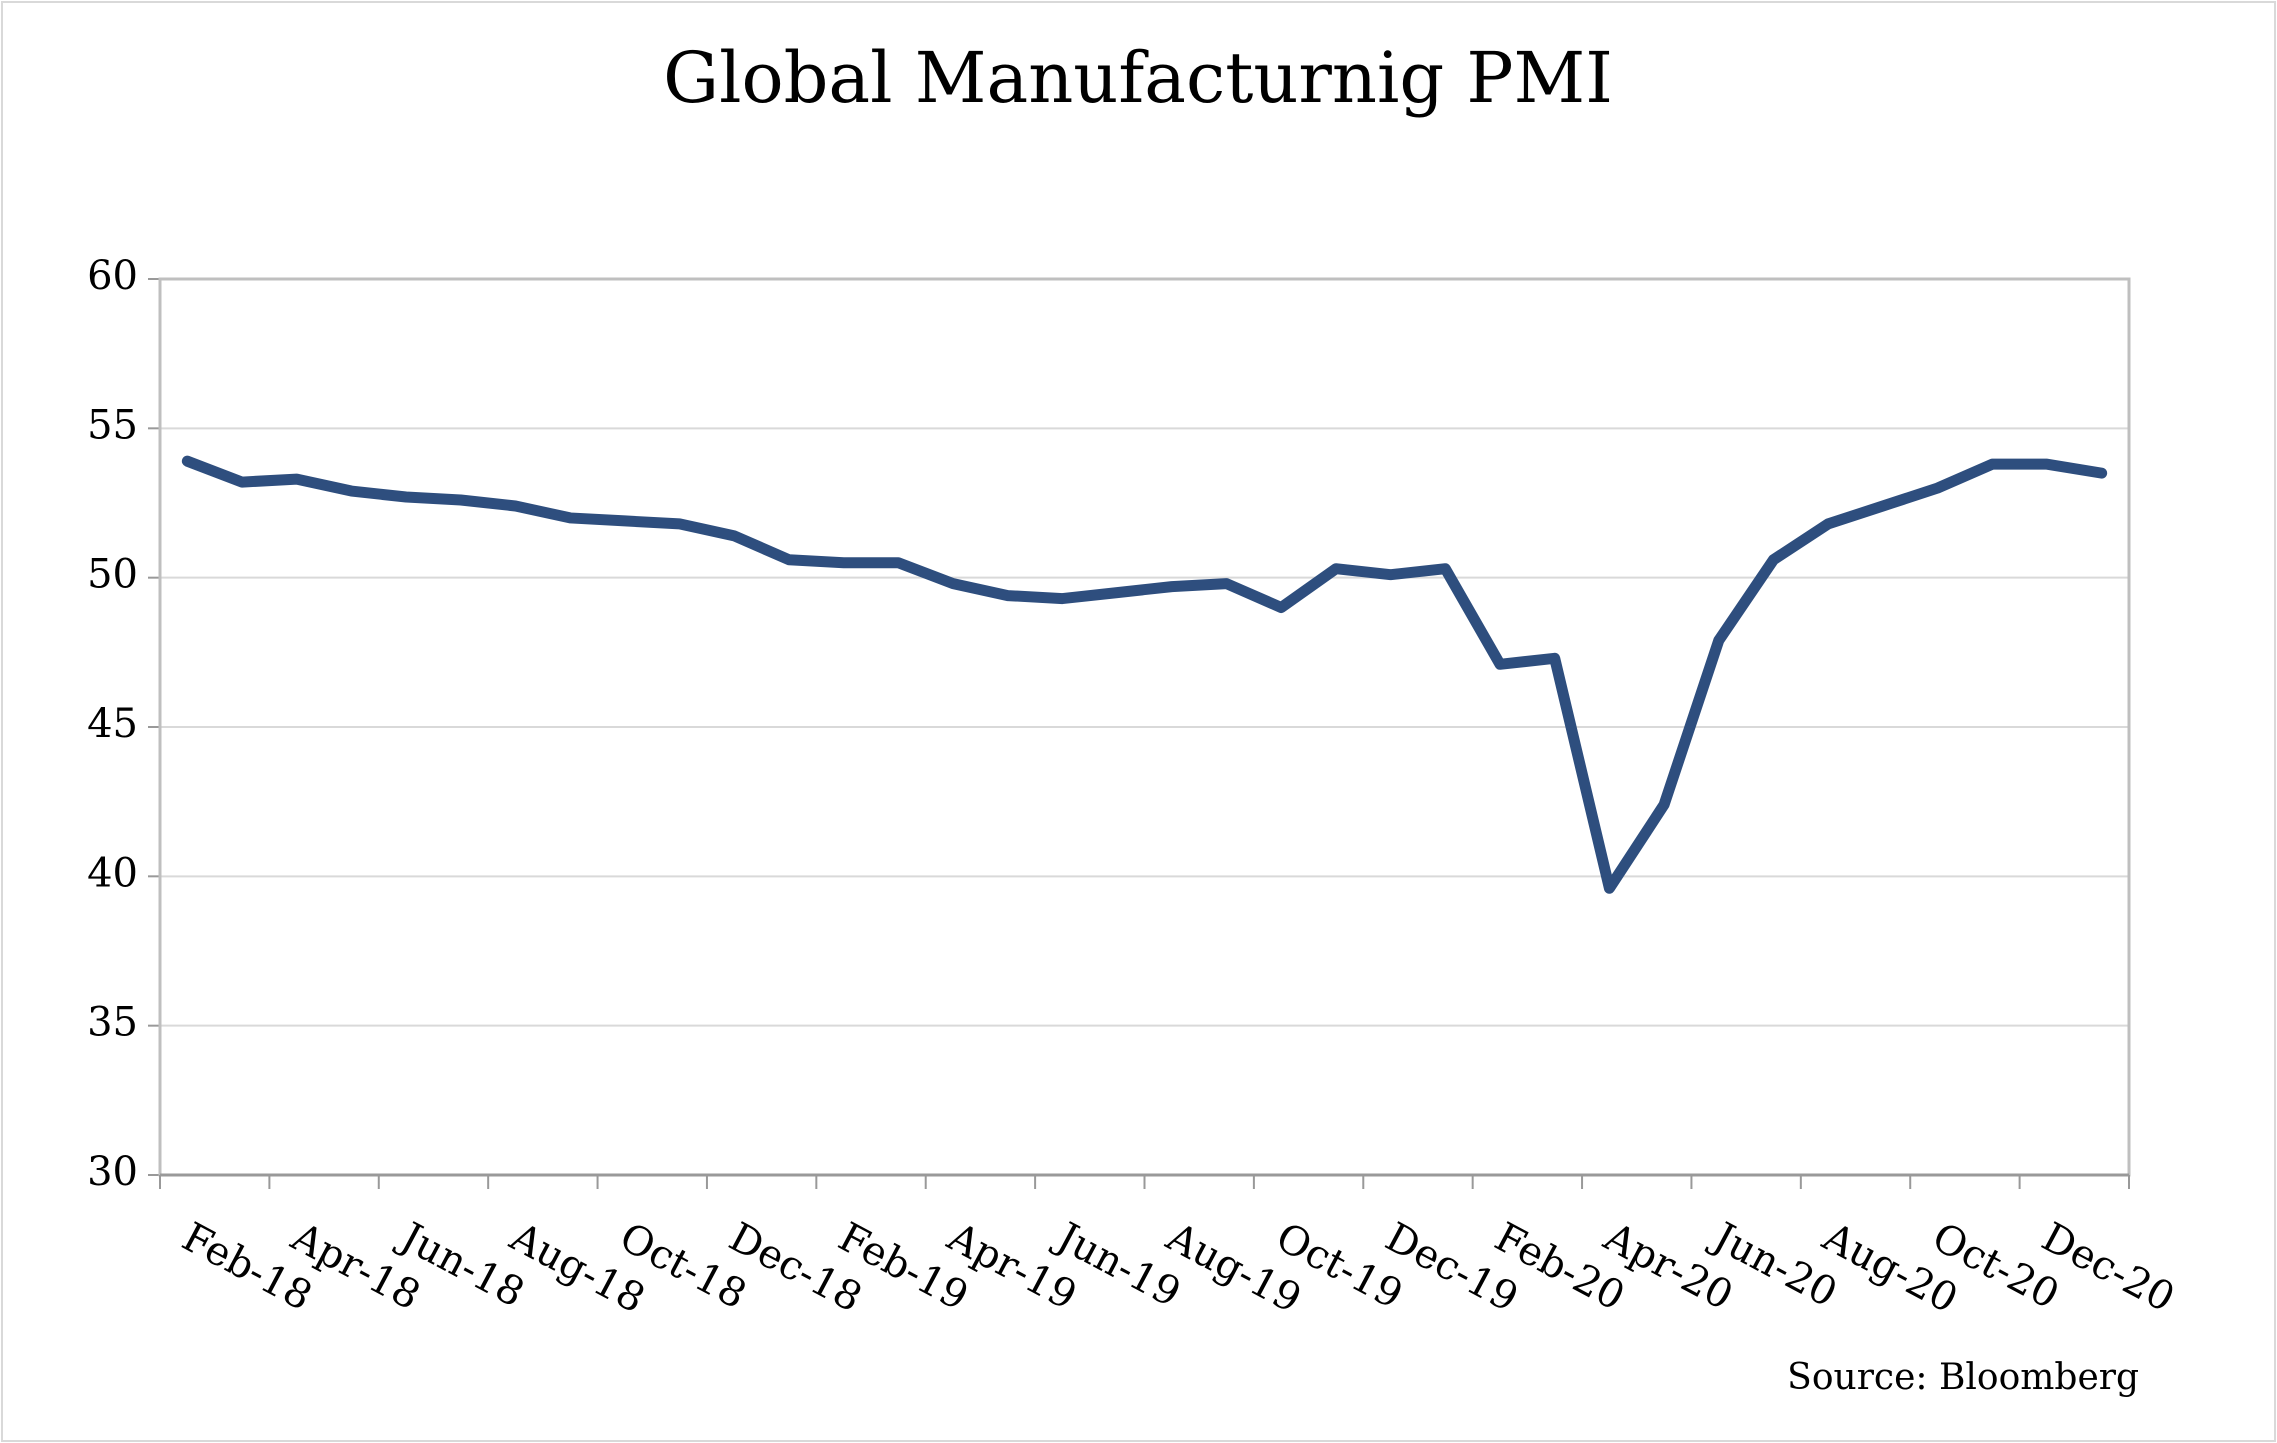  What do you see at coordinates (112, 873) in the screenshot?
I see `y-tick-label: 40` at bounding box center [112, 873].